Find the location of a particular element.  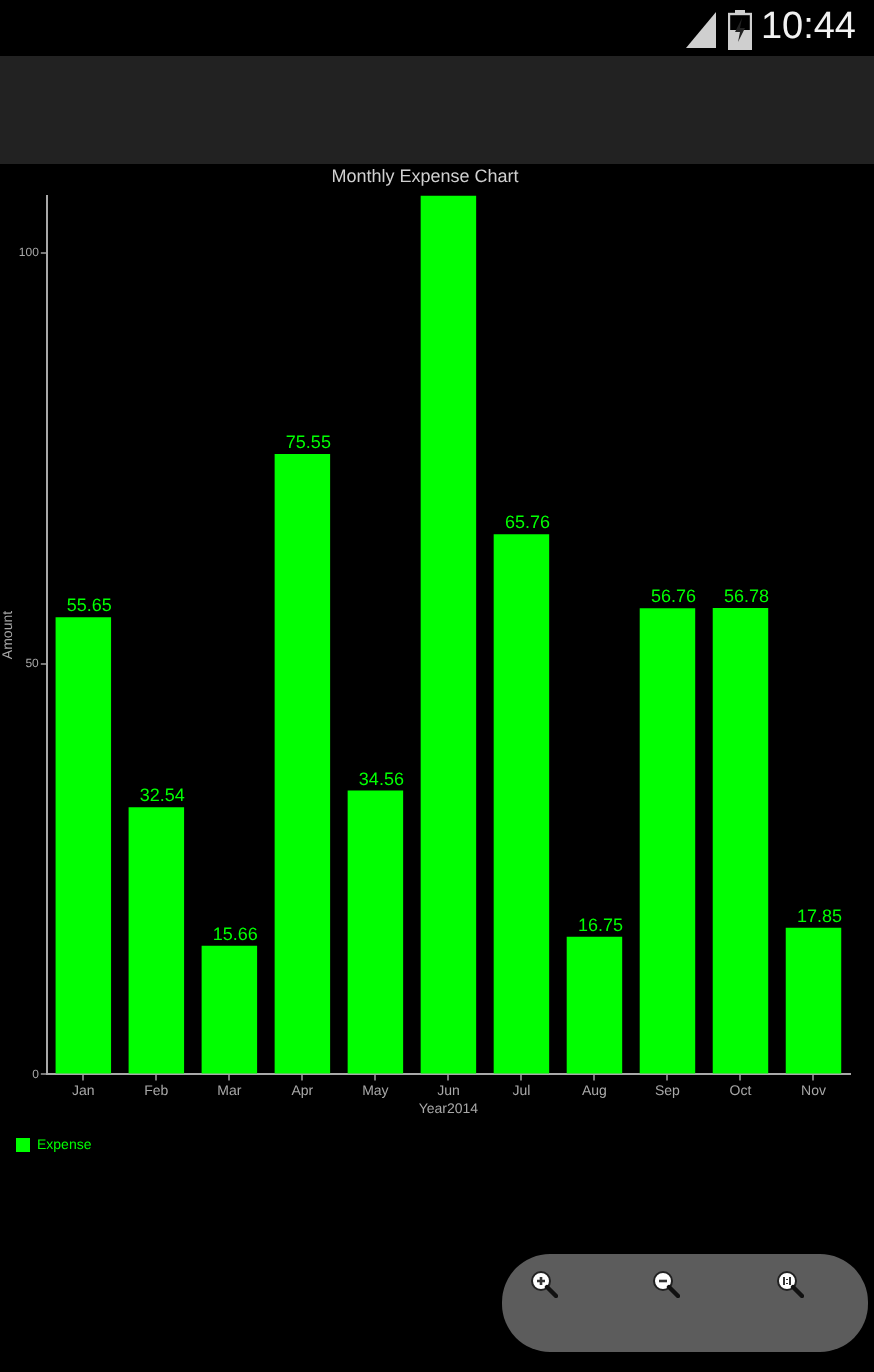

data-label: 32.54 is located at coordinates (162, 795).